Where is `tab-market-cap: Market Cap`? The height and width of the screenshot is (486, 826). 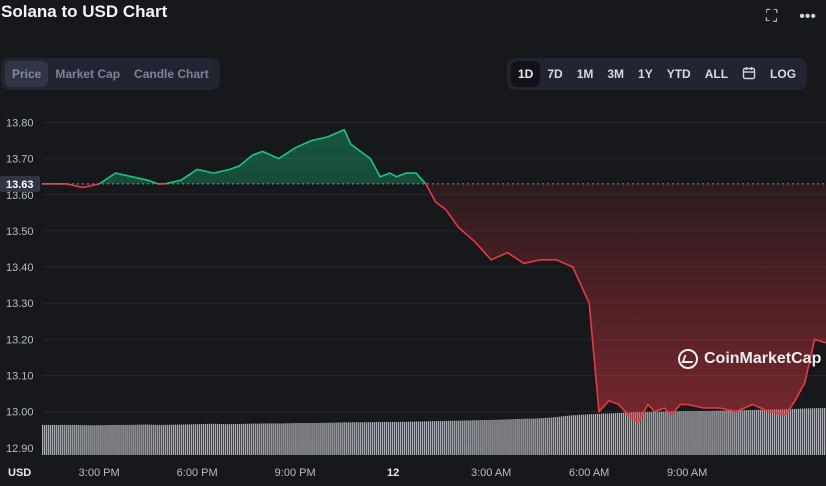
tab-market-cap: Market Cap is located at coordinates (88, 74).